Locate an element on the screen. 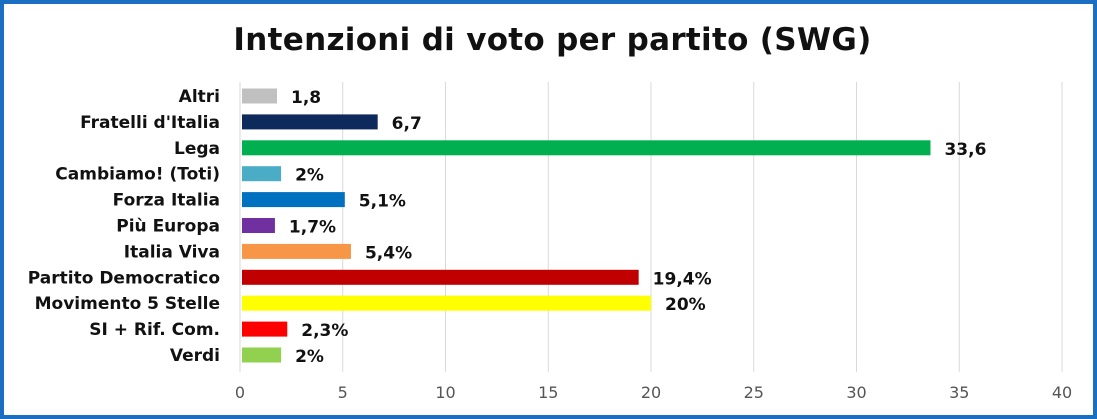 The width and height of the screenshot is (1097, 419). data-label: 2,3% is located at coordinates (324, 331).